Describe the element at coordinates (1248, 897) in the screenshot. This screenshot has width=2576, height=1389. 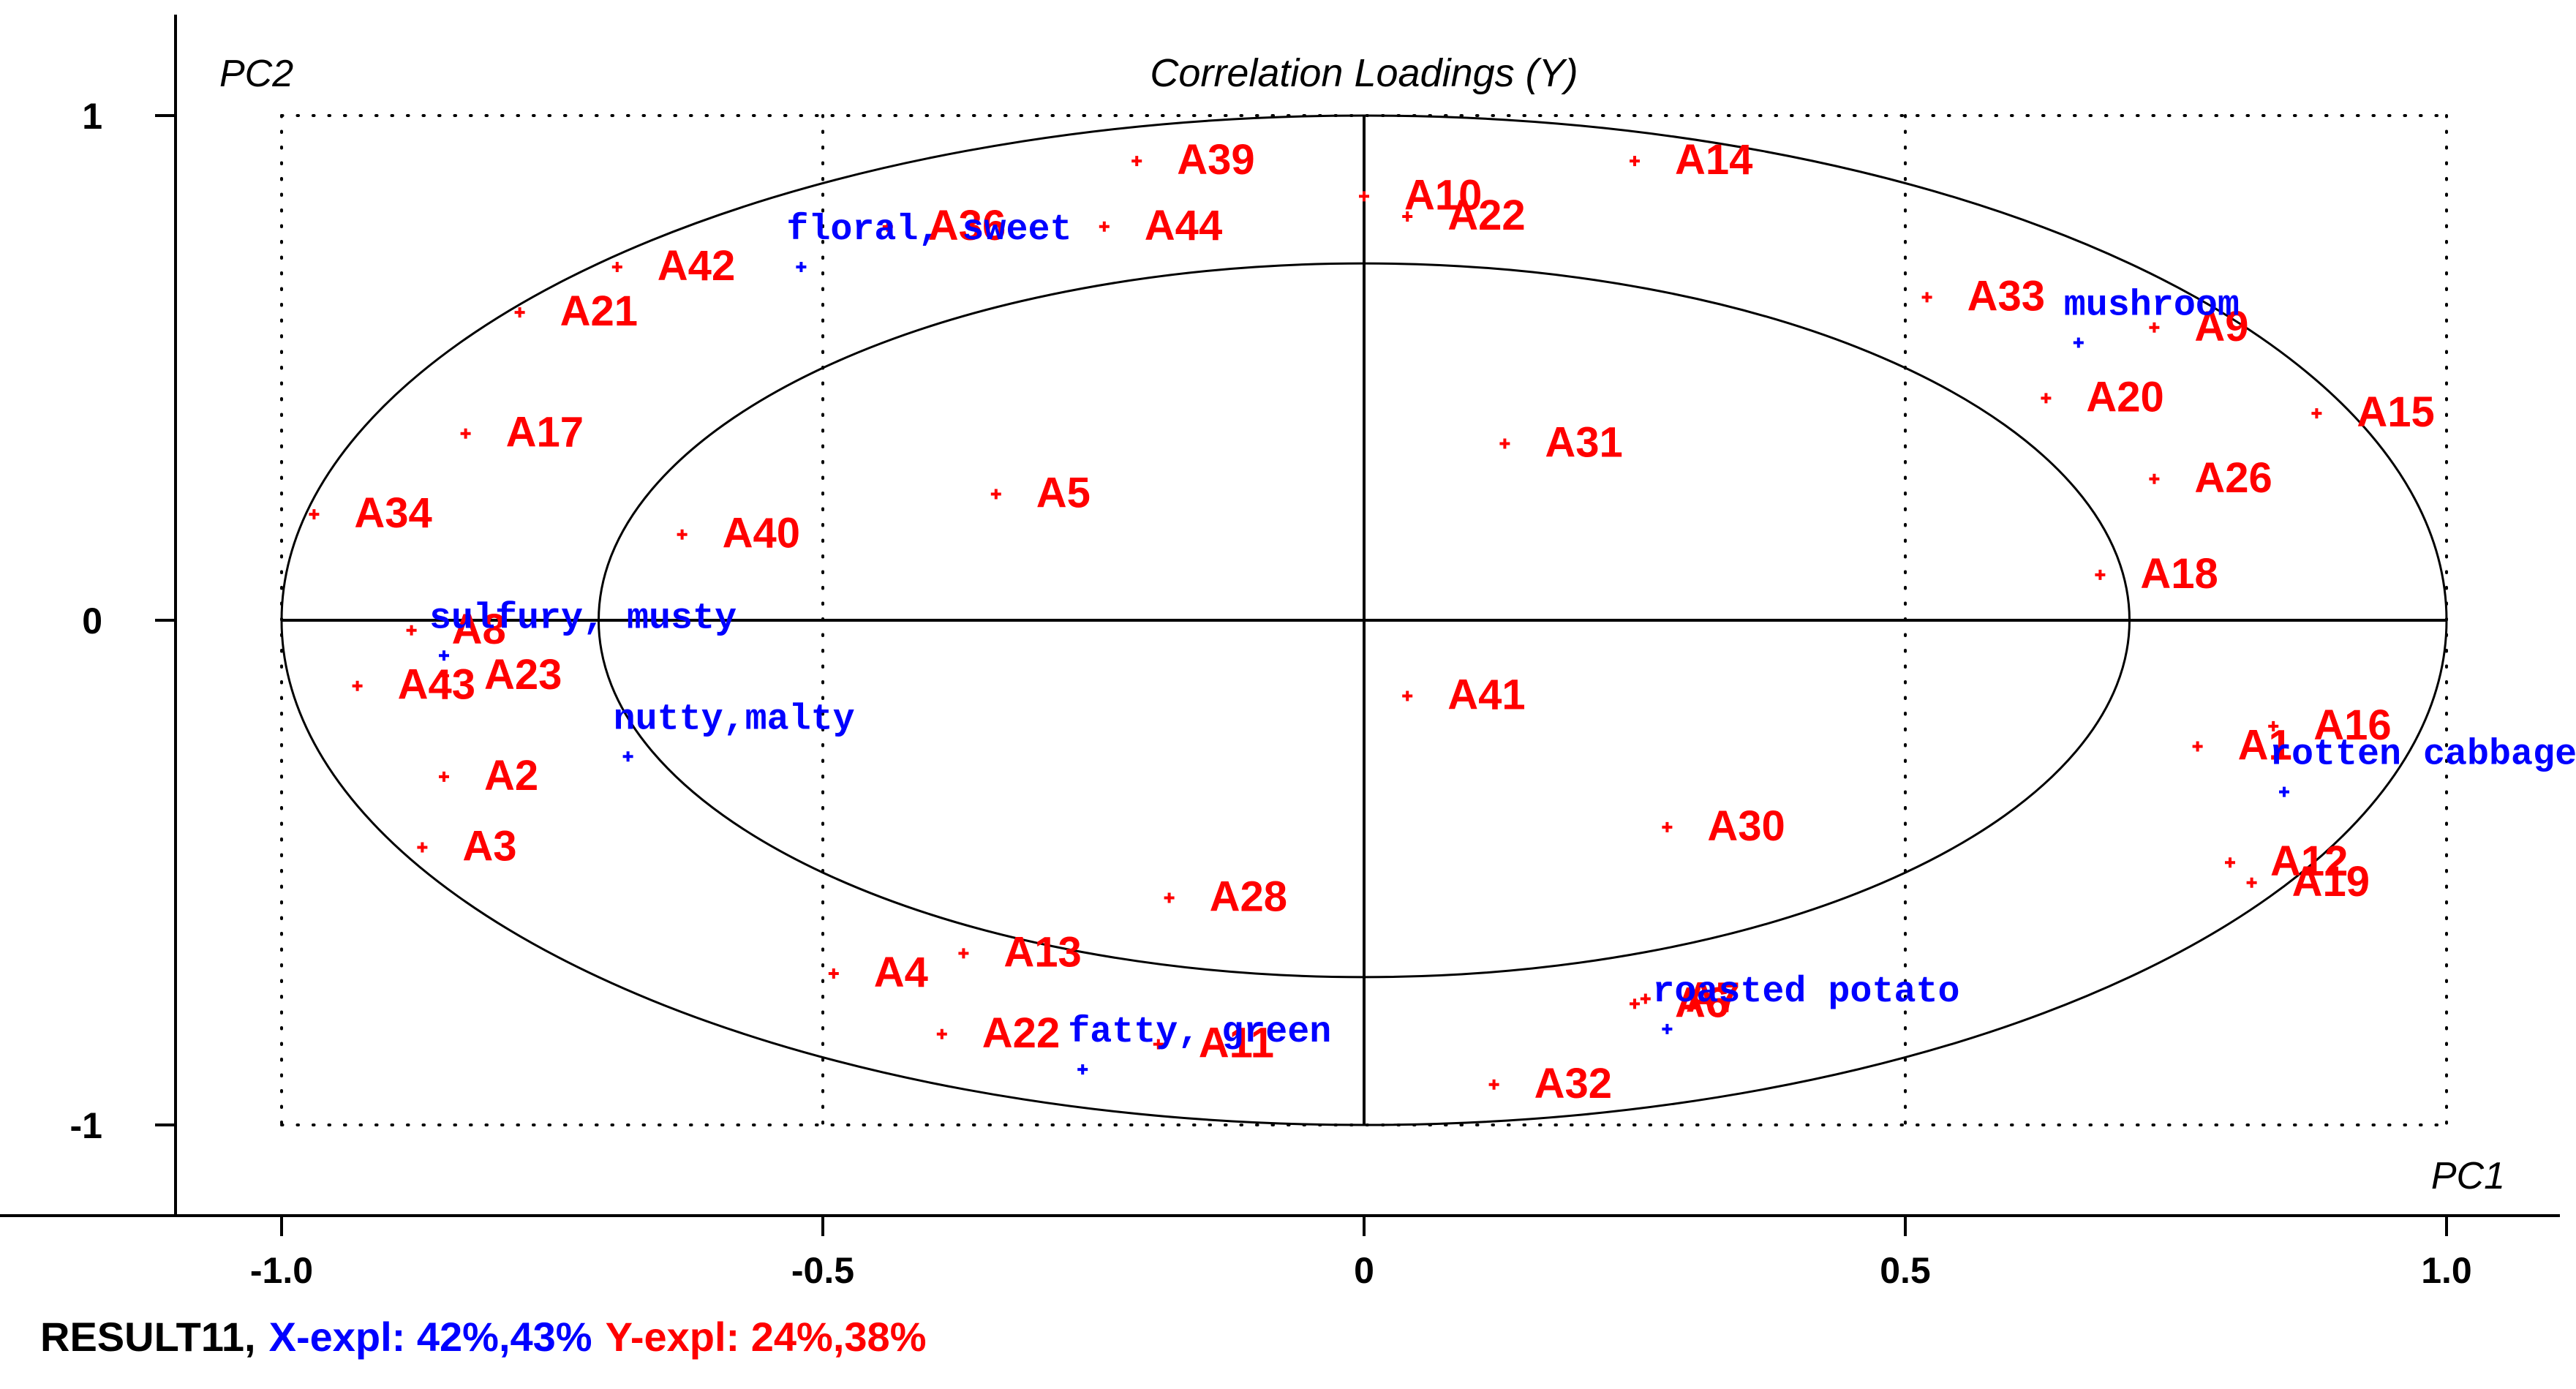
I see `y-variable-label: A28` at that location.